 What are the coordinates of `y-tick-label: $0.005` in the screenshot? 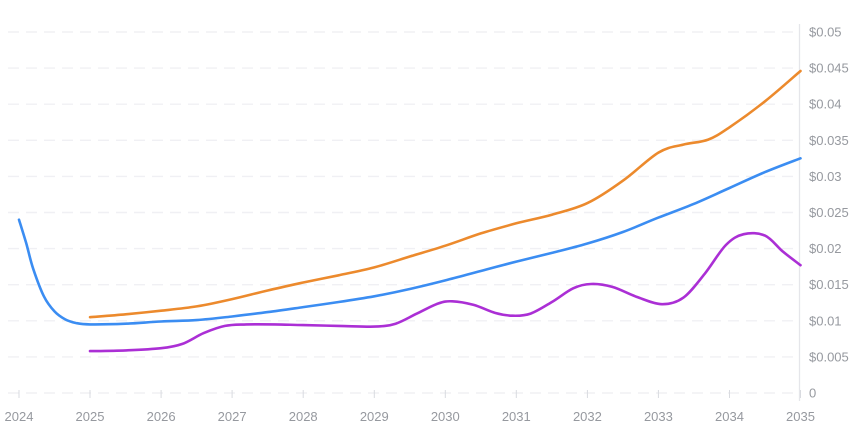 It's located at (829, 356).